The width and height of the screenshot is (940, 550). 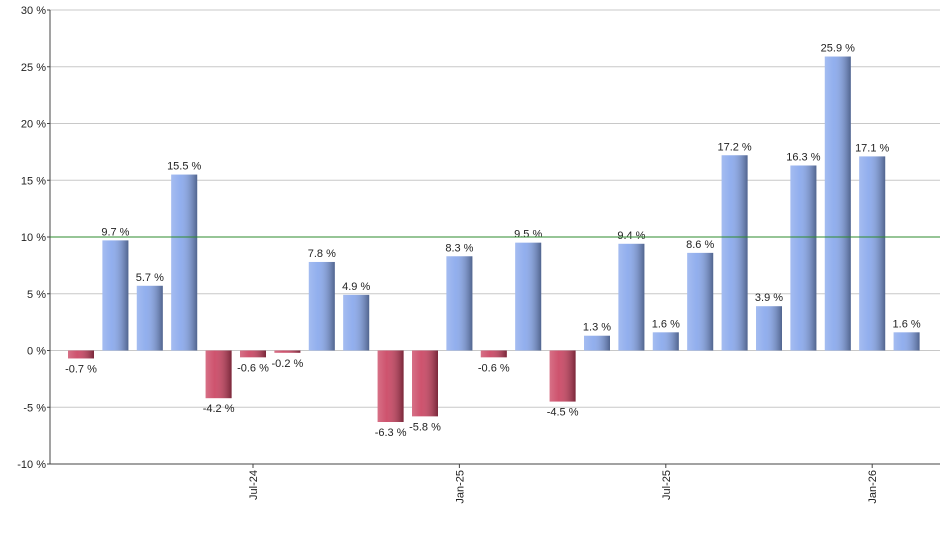 I want to click on value-label: 17.2 %, so click(x=734, y=147).